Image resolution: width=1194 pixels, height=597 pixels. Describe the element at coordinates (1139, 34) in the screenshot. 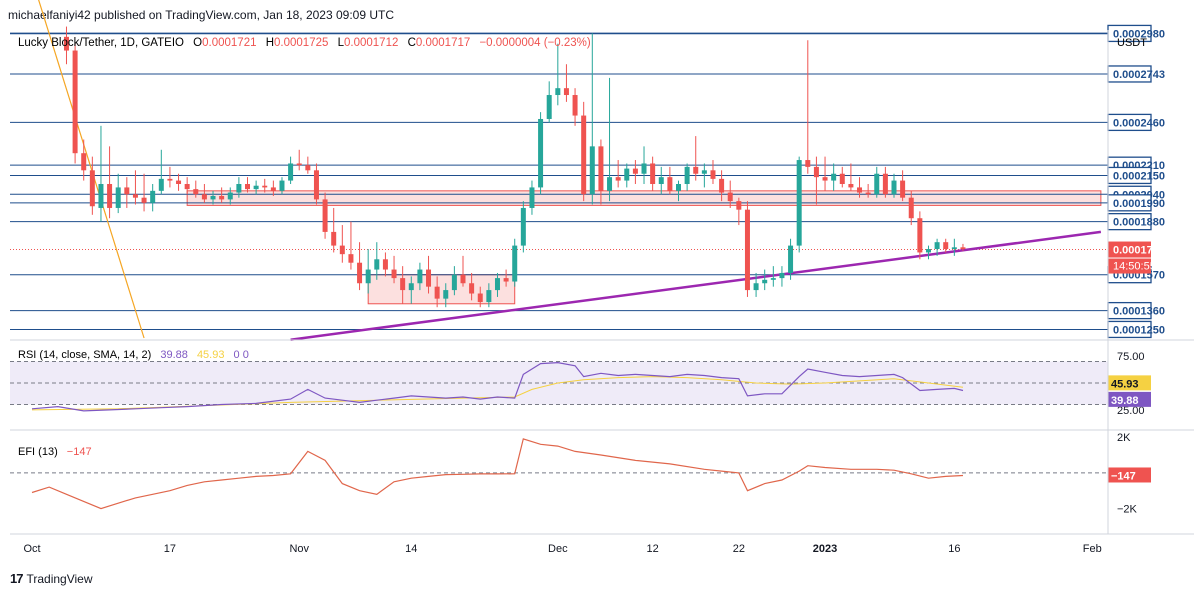

I see `level-label-0: 0.0002980` at that location.